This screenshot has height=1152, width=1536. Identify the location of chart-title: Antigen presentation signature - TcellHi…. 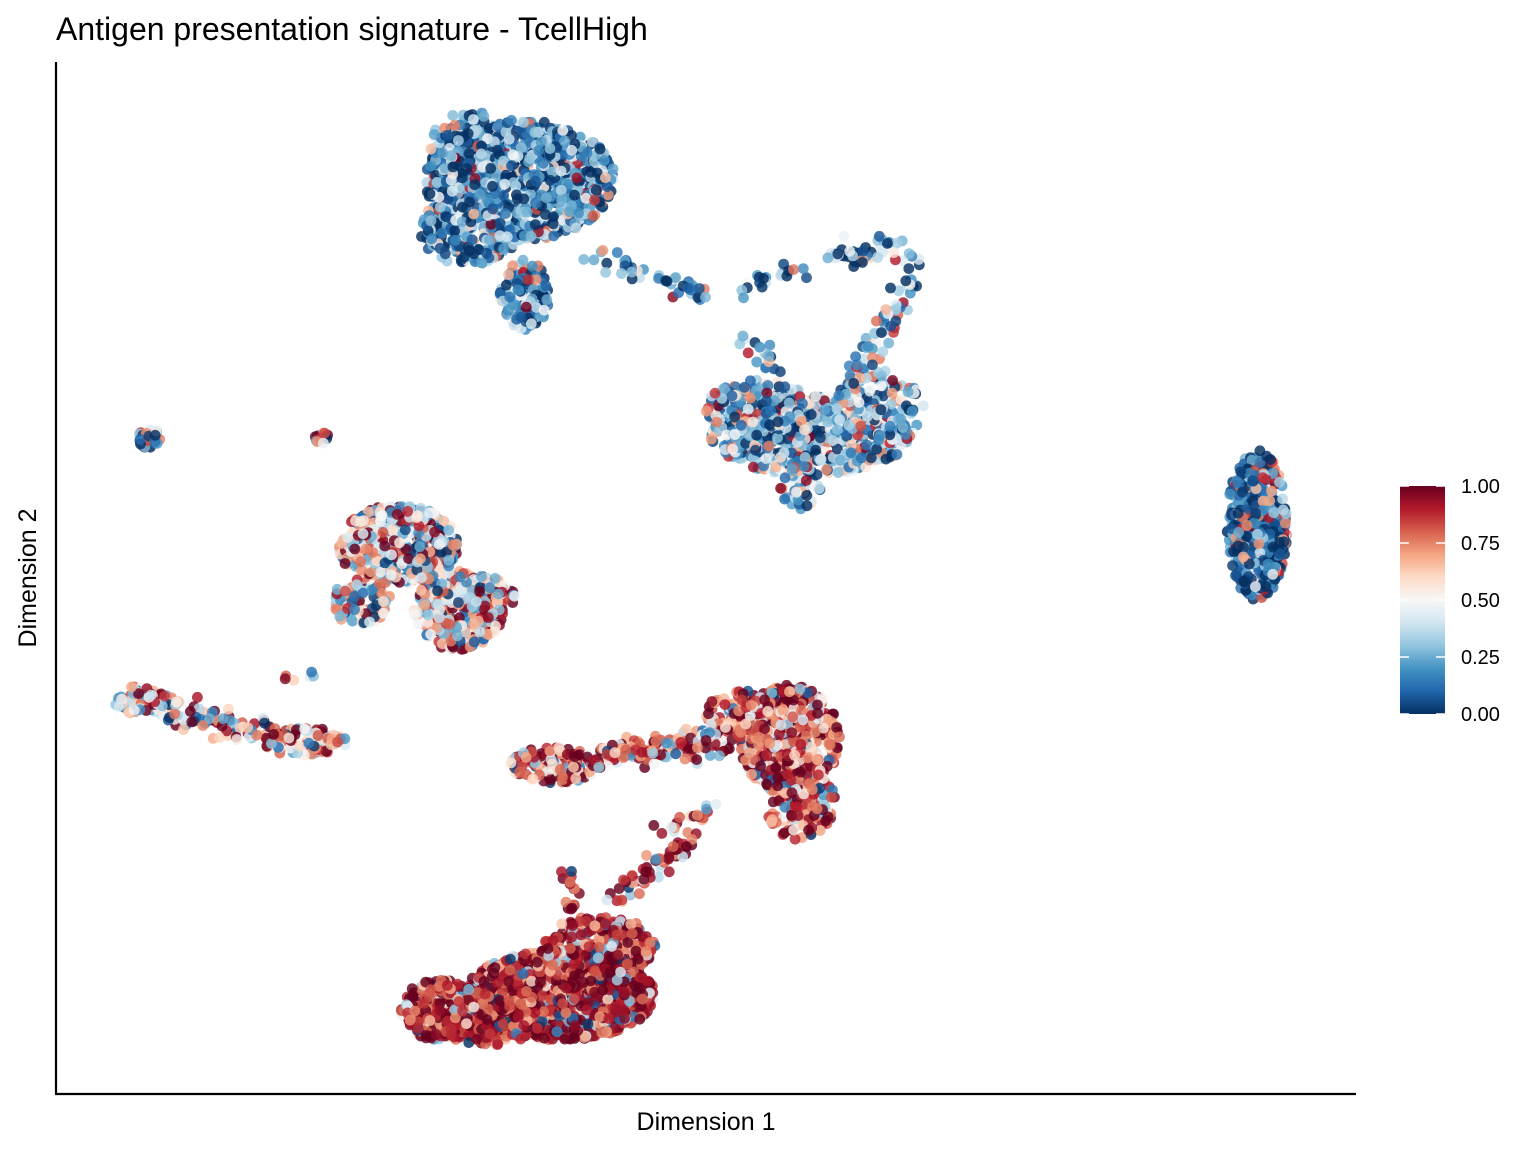
(352, 29).